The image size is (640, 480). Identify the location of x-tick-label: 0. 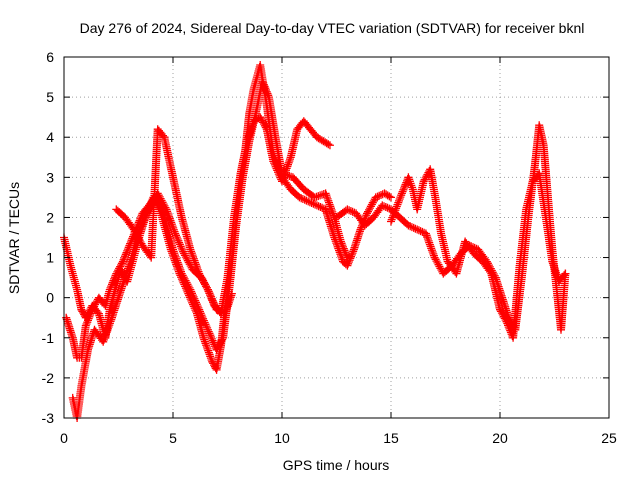
(64, 438).